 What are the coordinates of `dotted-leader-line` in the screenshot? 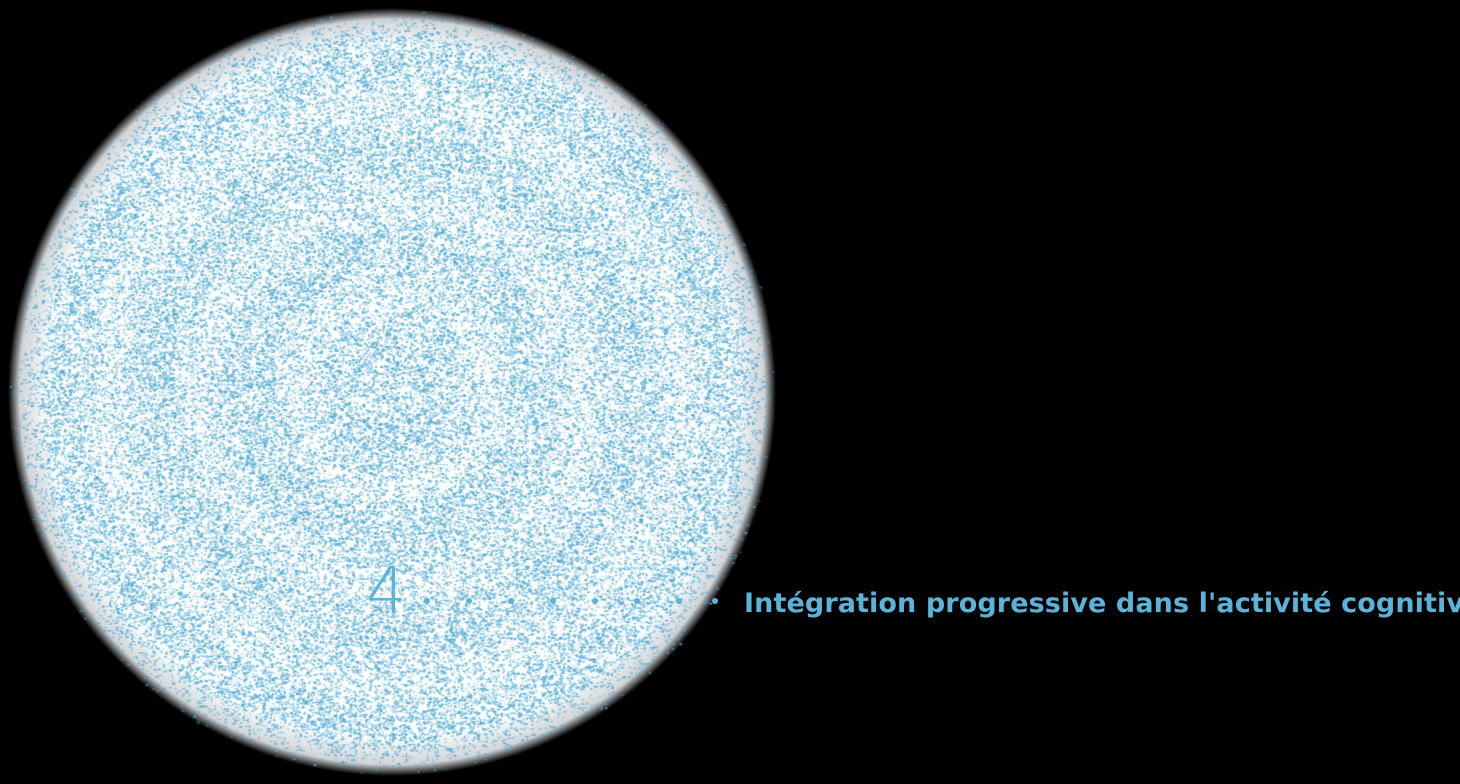 It's located at (574, 603).